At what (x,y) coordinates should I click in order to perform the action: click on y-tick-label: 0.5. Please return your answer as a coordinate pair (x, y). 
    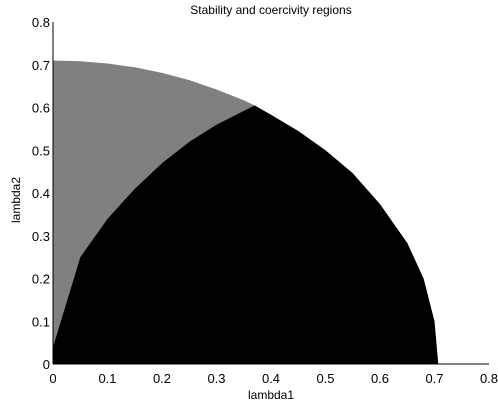
    Looking at the image, I should click on (41, 150).